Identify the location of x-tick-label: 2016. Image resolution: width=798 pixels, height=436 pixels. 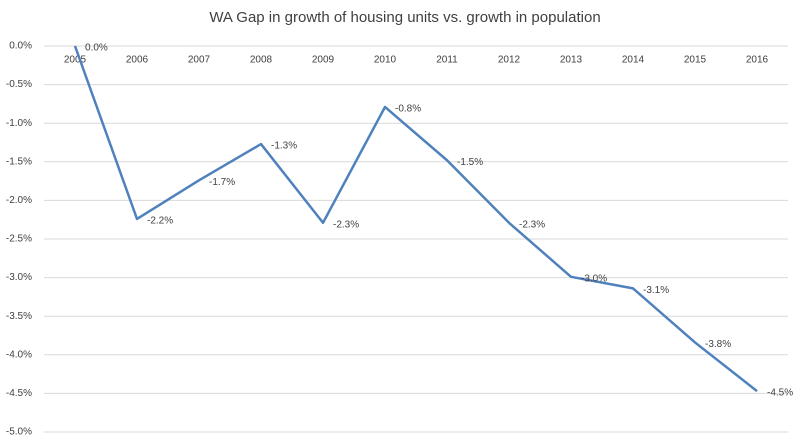
(757, 60).